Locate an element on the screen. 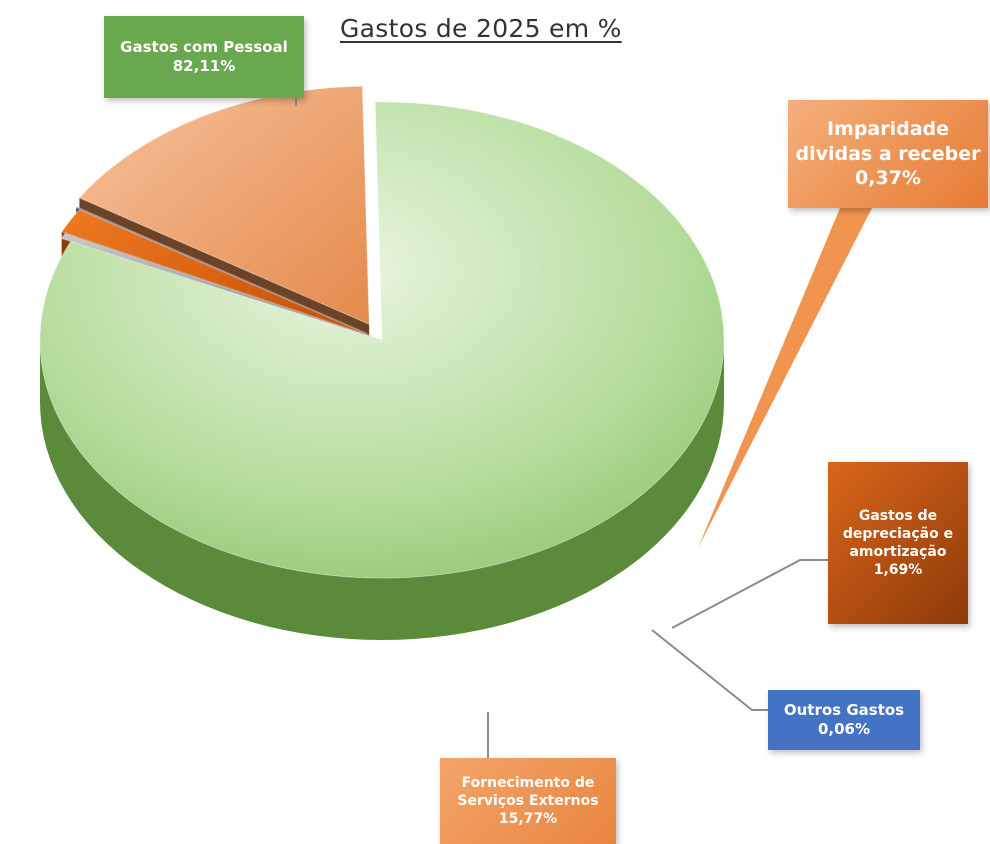 This screenshot has height=844, width=990. pie-slice-fornecimento-de-servicos-externos is located at coordinates (224, 205).